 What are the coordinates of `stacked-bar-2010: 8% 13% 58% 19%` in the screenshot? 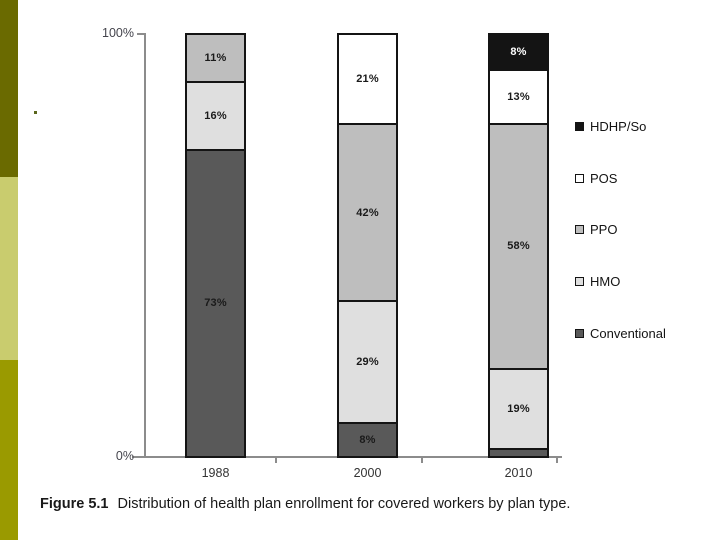 It's located at (518, 245).